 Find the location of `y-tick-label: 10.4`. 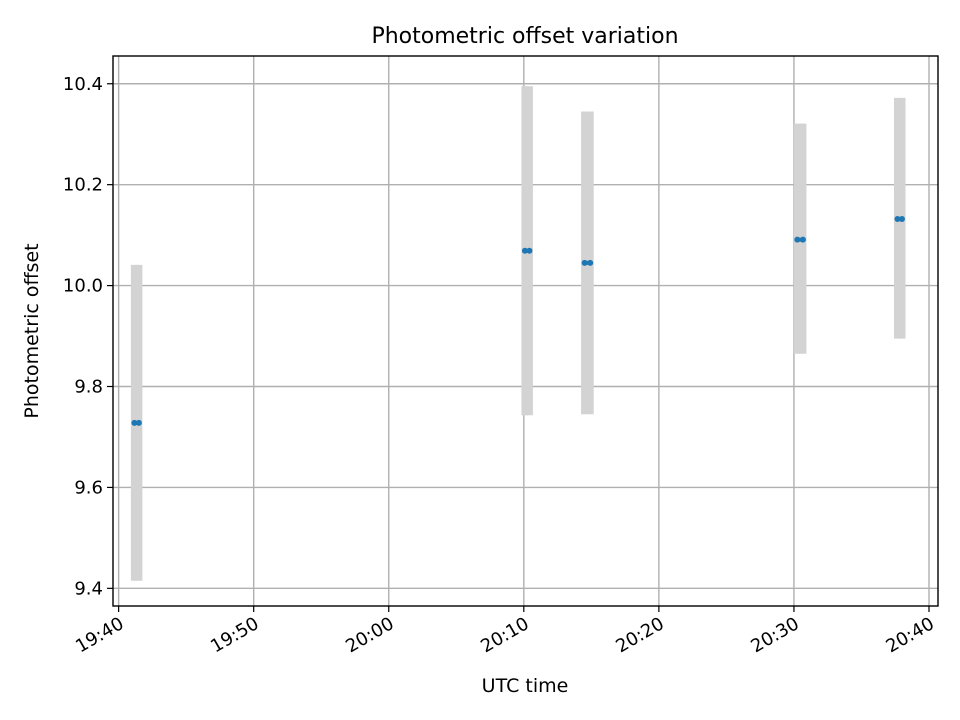

y-tick-label: 10.4 is located at coordinates (83, 84).